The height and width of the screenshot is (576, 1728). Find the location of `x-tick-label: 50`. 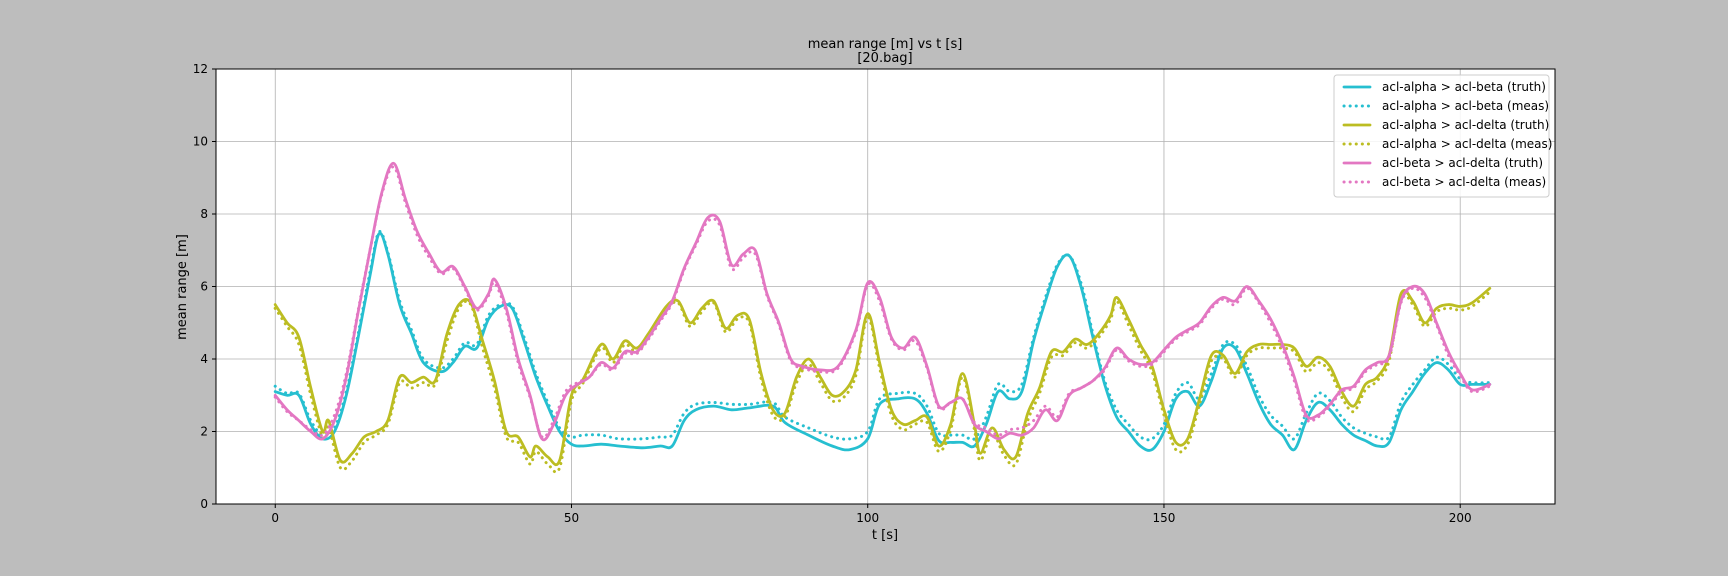

x-tick-label: 50 is located at coordinates (571, 518).